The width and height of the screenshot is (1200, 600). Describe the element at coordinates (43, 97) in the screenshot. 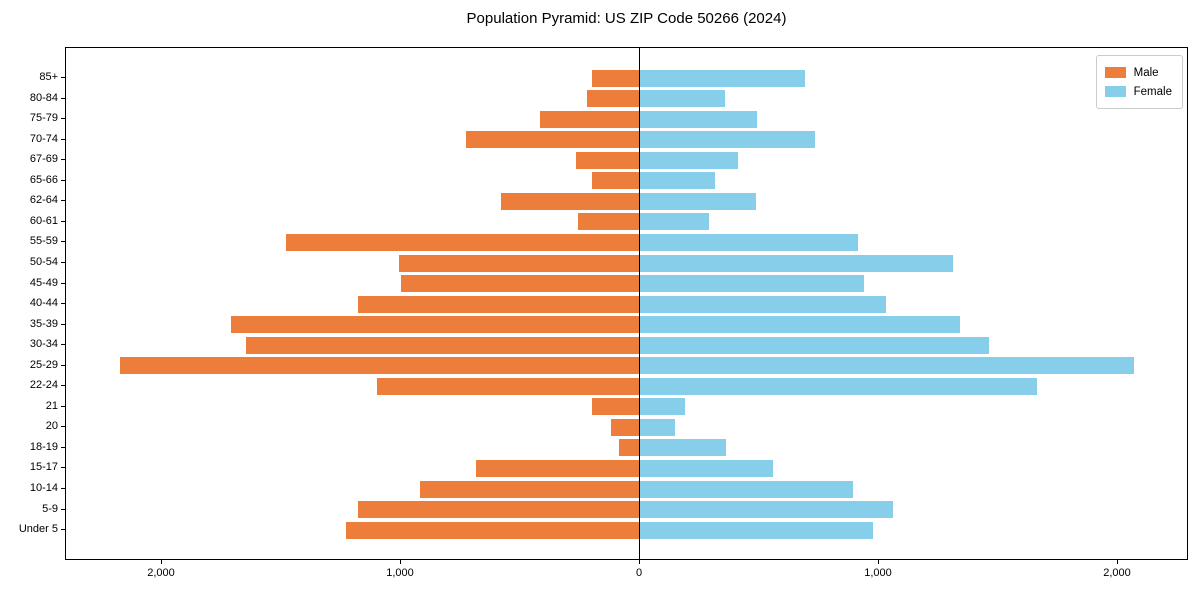

I see `y-tick-label: 80-84` at that location.